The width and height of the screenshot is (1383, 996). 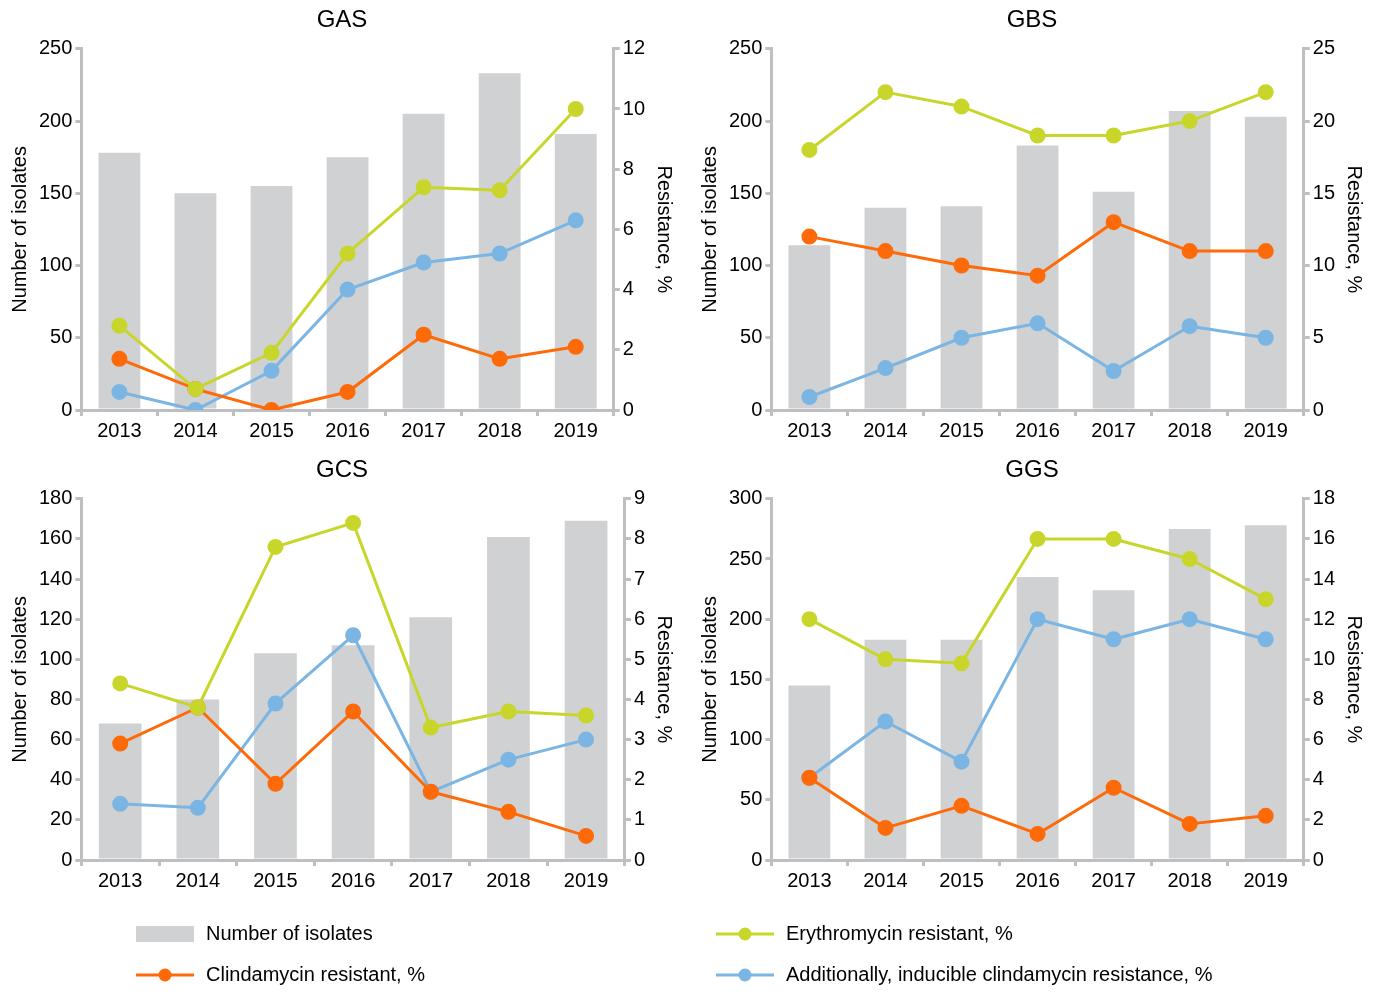 What do you see at coordinates (1323, 191) in the screenshot?
I see `y2-tick-label: 15` at bounding box center [1323, 191].